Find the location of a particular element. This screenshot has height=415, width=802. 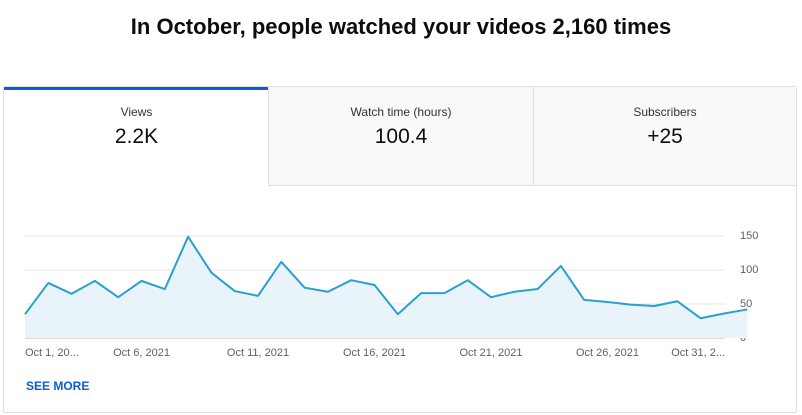

tab-value: 100.4 is located at coordinates (401, 136).